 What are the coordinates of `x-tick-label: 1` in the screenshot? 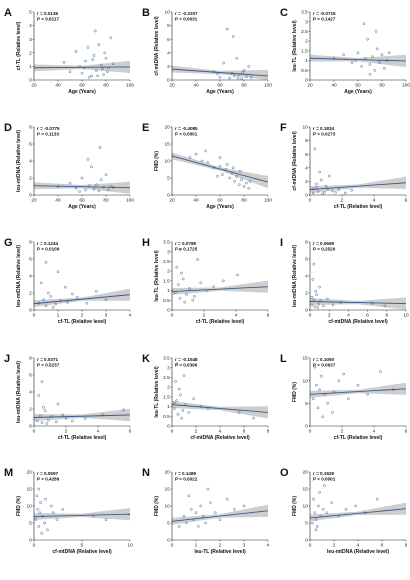 It's located at (196, 546).